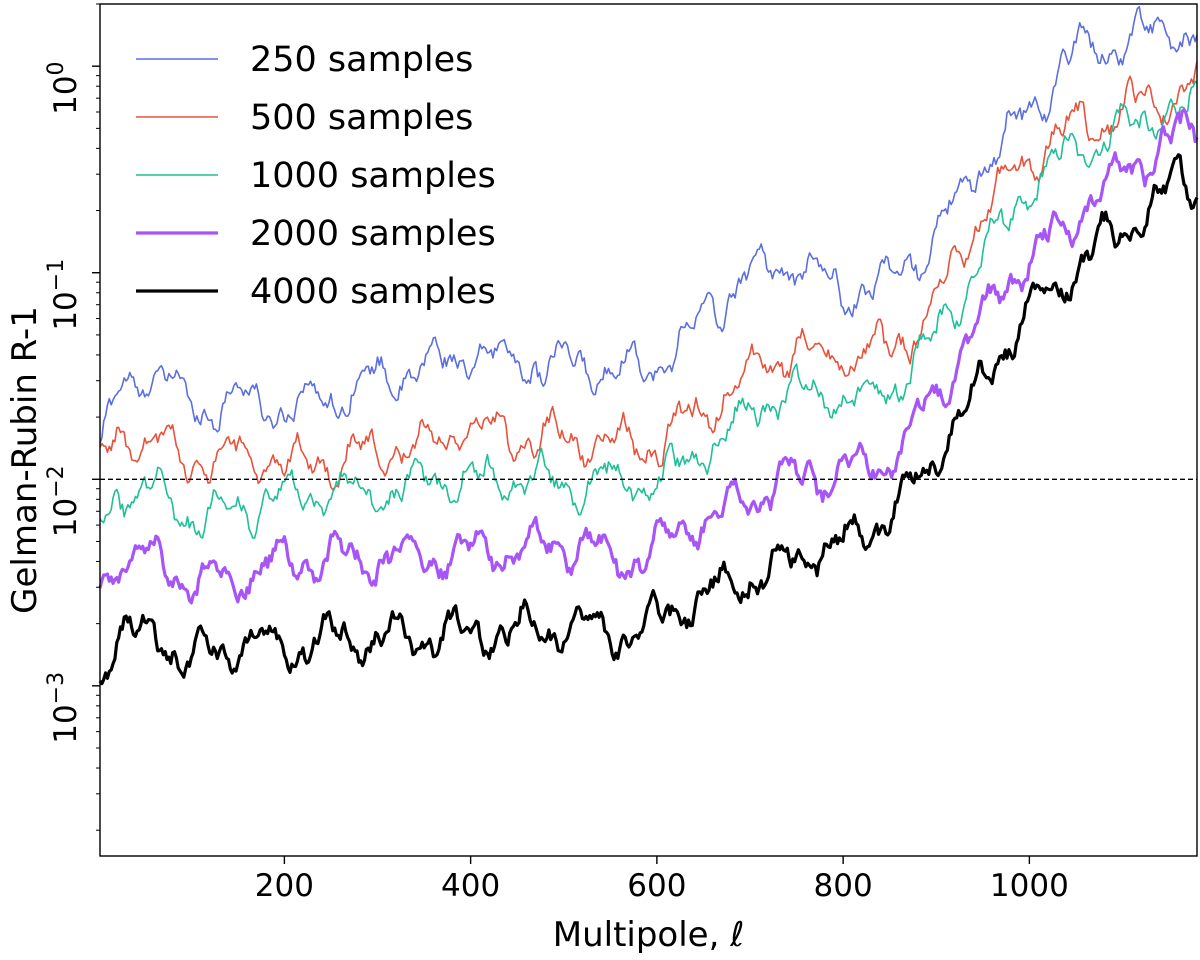  I want to click on y-tick-label: 10−1, so click(64, 295).